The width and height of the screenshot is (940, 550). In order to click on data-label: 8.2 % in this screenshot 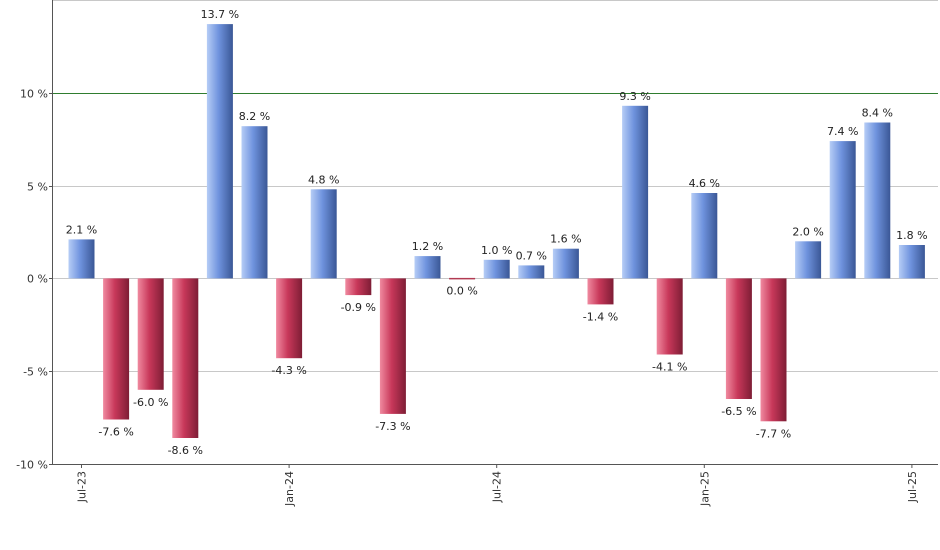, I will do `click(254, 116)`.